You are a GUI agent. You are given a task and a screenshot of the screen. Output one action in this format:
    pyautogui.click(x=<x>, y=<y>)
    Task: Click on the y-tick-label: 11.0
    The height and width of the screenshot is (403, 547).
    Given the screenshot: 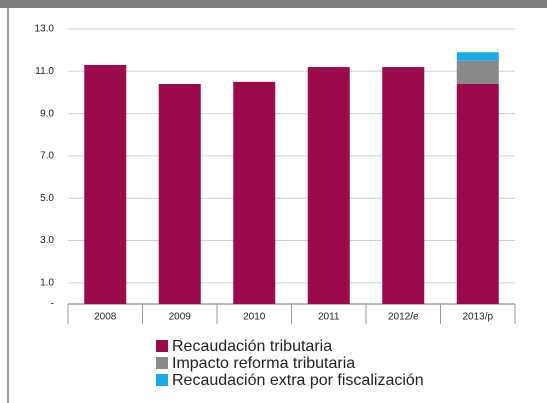 What is the action you would take?
    pyautogui.click(x=44, y=71)
    